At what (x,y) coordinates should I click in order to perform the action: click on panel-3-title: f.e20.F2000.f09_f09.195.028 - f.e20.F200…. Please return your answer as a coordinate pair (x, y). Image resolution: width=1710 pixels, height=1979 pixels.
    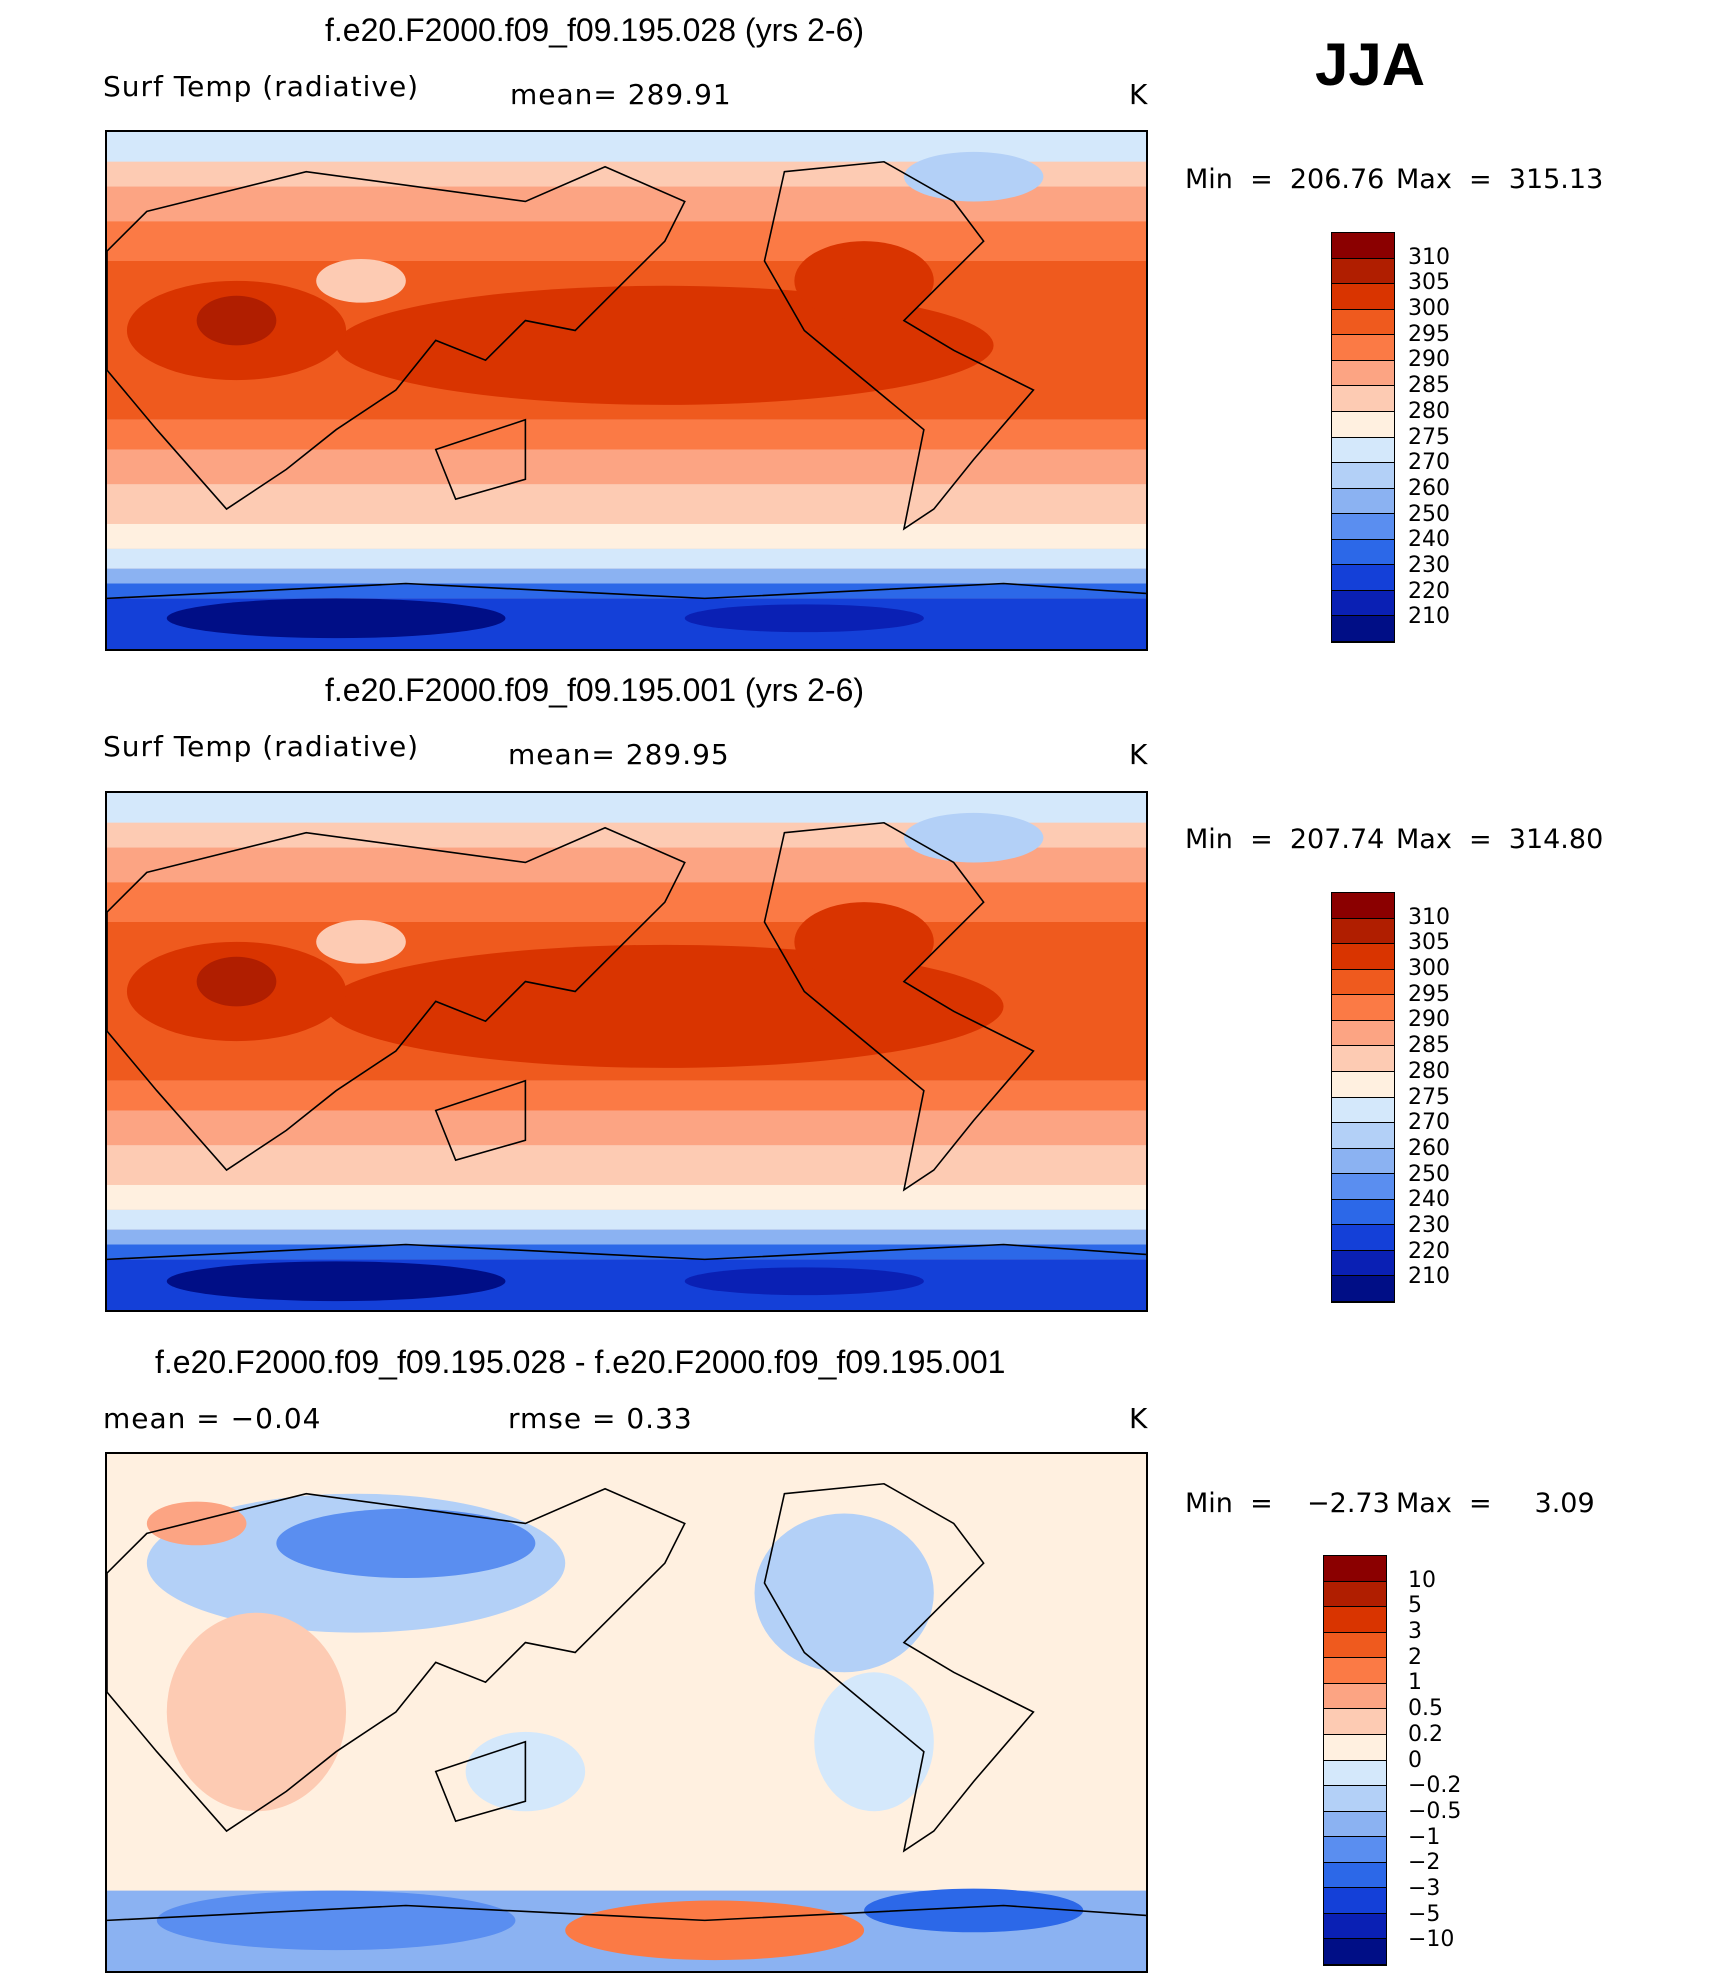
    Looking at the image, I should click on (580, 1362).